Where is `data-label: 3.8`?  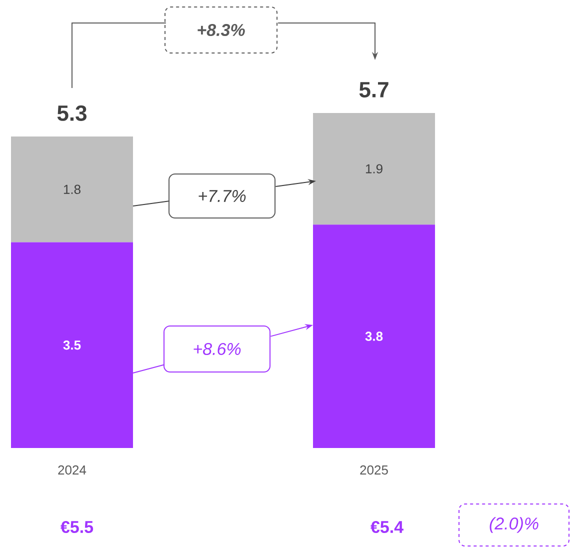
data-label: 3.8 is located at coordinates (374, 336).